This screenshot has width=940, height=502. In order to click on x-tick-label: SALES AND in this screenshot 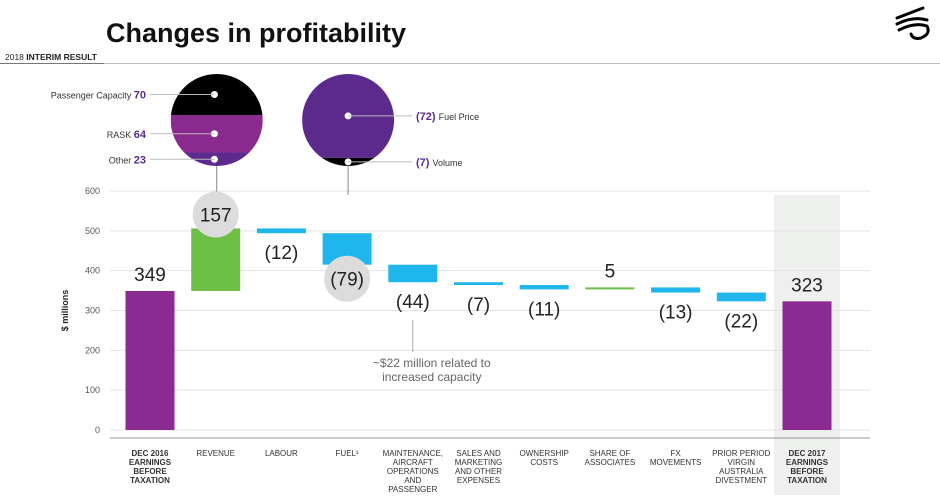, I will do `click(478, 453)`.